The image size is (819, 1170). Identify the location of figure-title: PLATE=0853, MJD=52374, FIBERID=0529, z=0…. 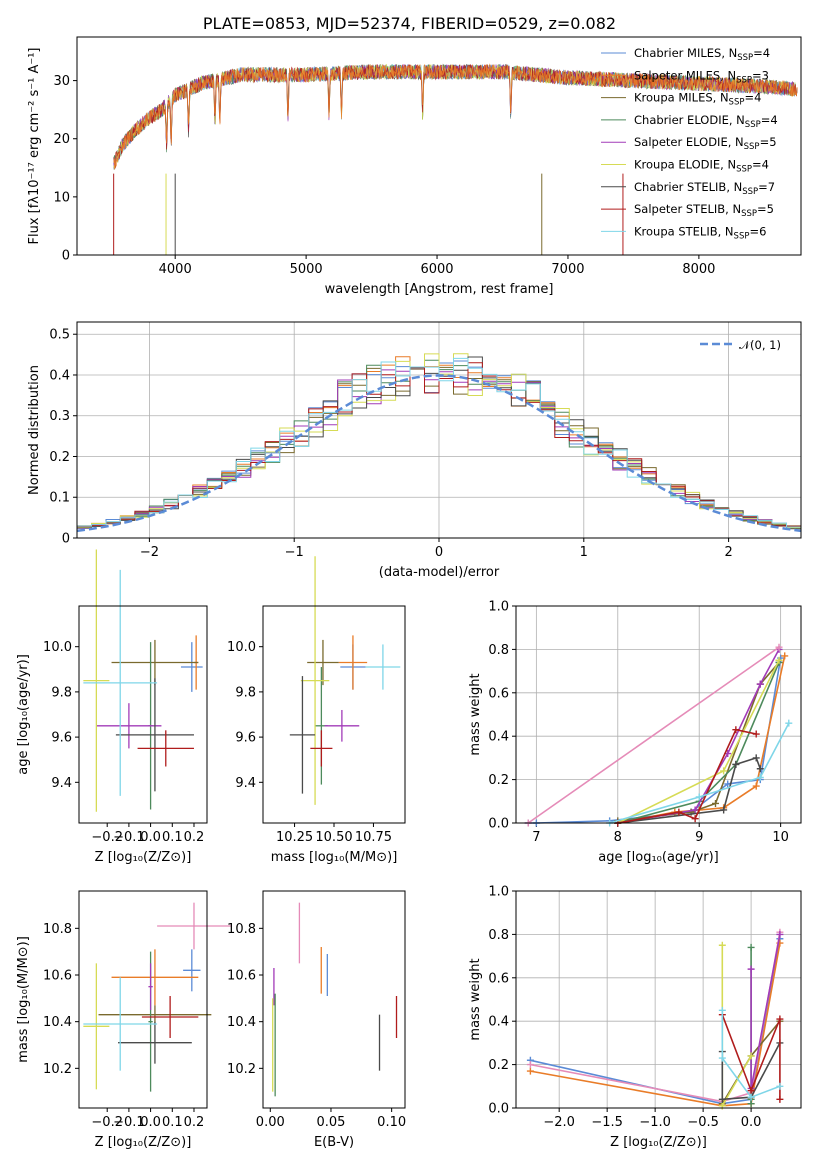
(409, 23).